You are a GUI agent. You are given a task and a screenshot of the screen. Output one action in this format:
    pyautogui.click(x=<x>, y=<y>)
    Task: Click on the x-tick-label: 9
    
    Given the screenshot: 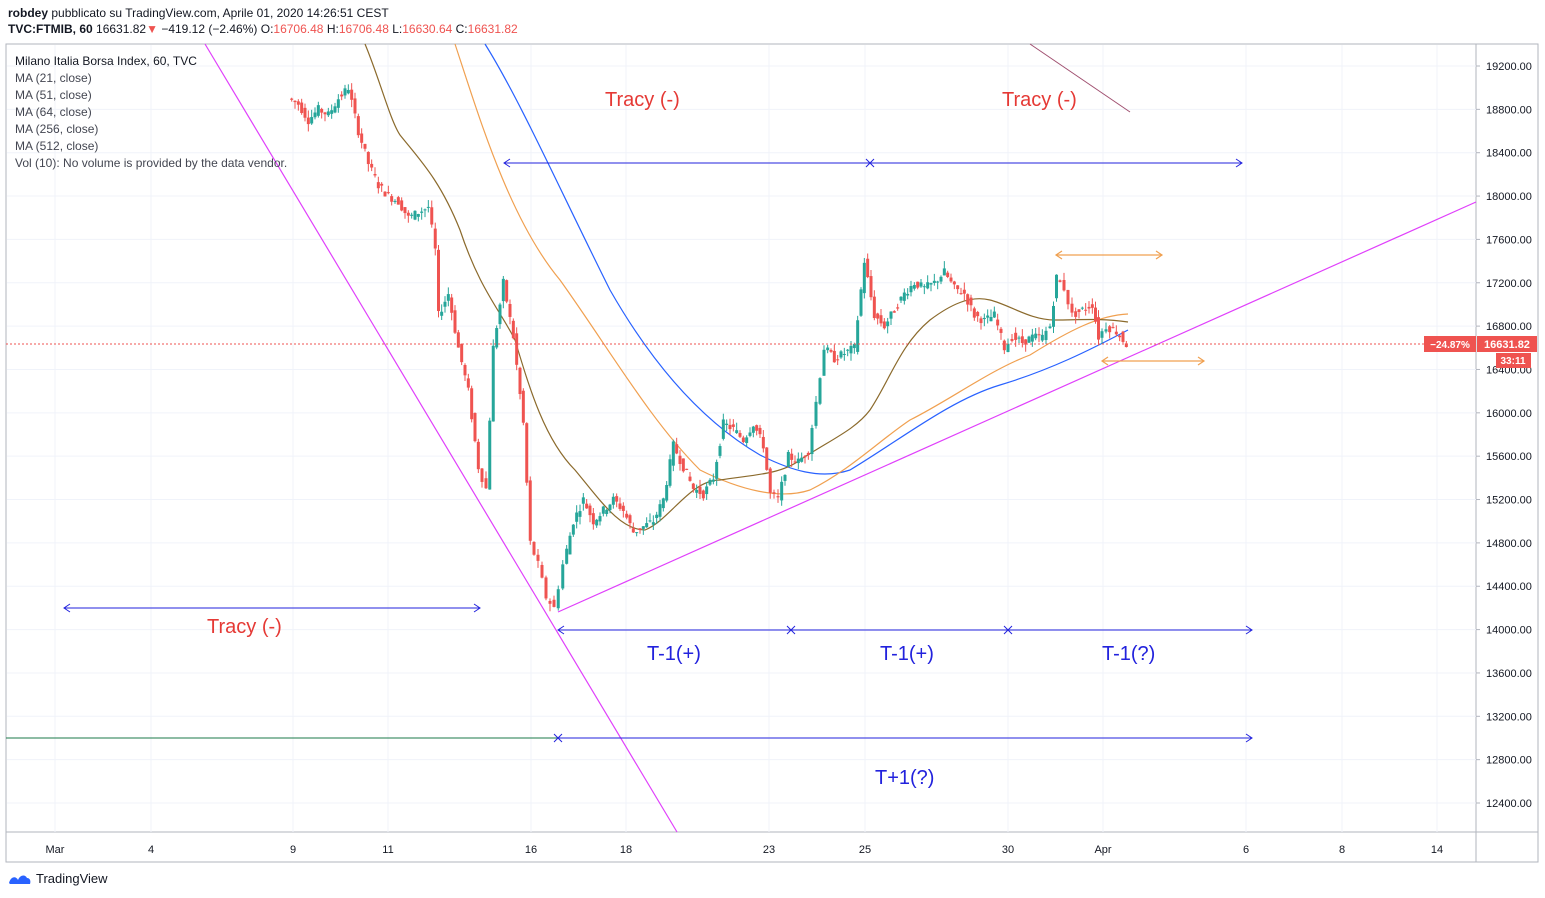 What is the action you would take?
    pyautogui.click(x=293, y=850)
    